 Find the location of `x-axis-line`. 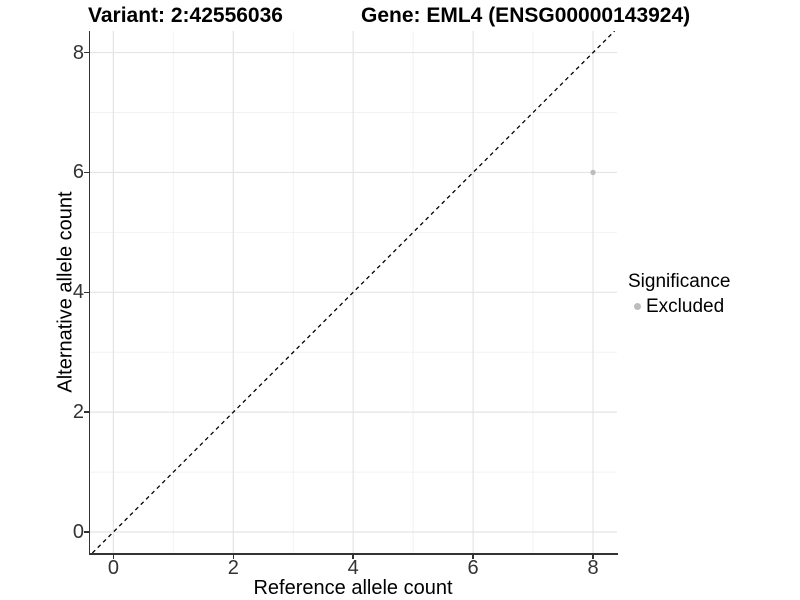

x-axis-line is located at coordinates (353, 554).